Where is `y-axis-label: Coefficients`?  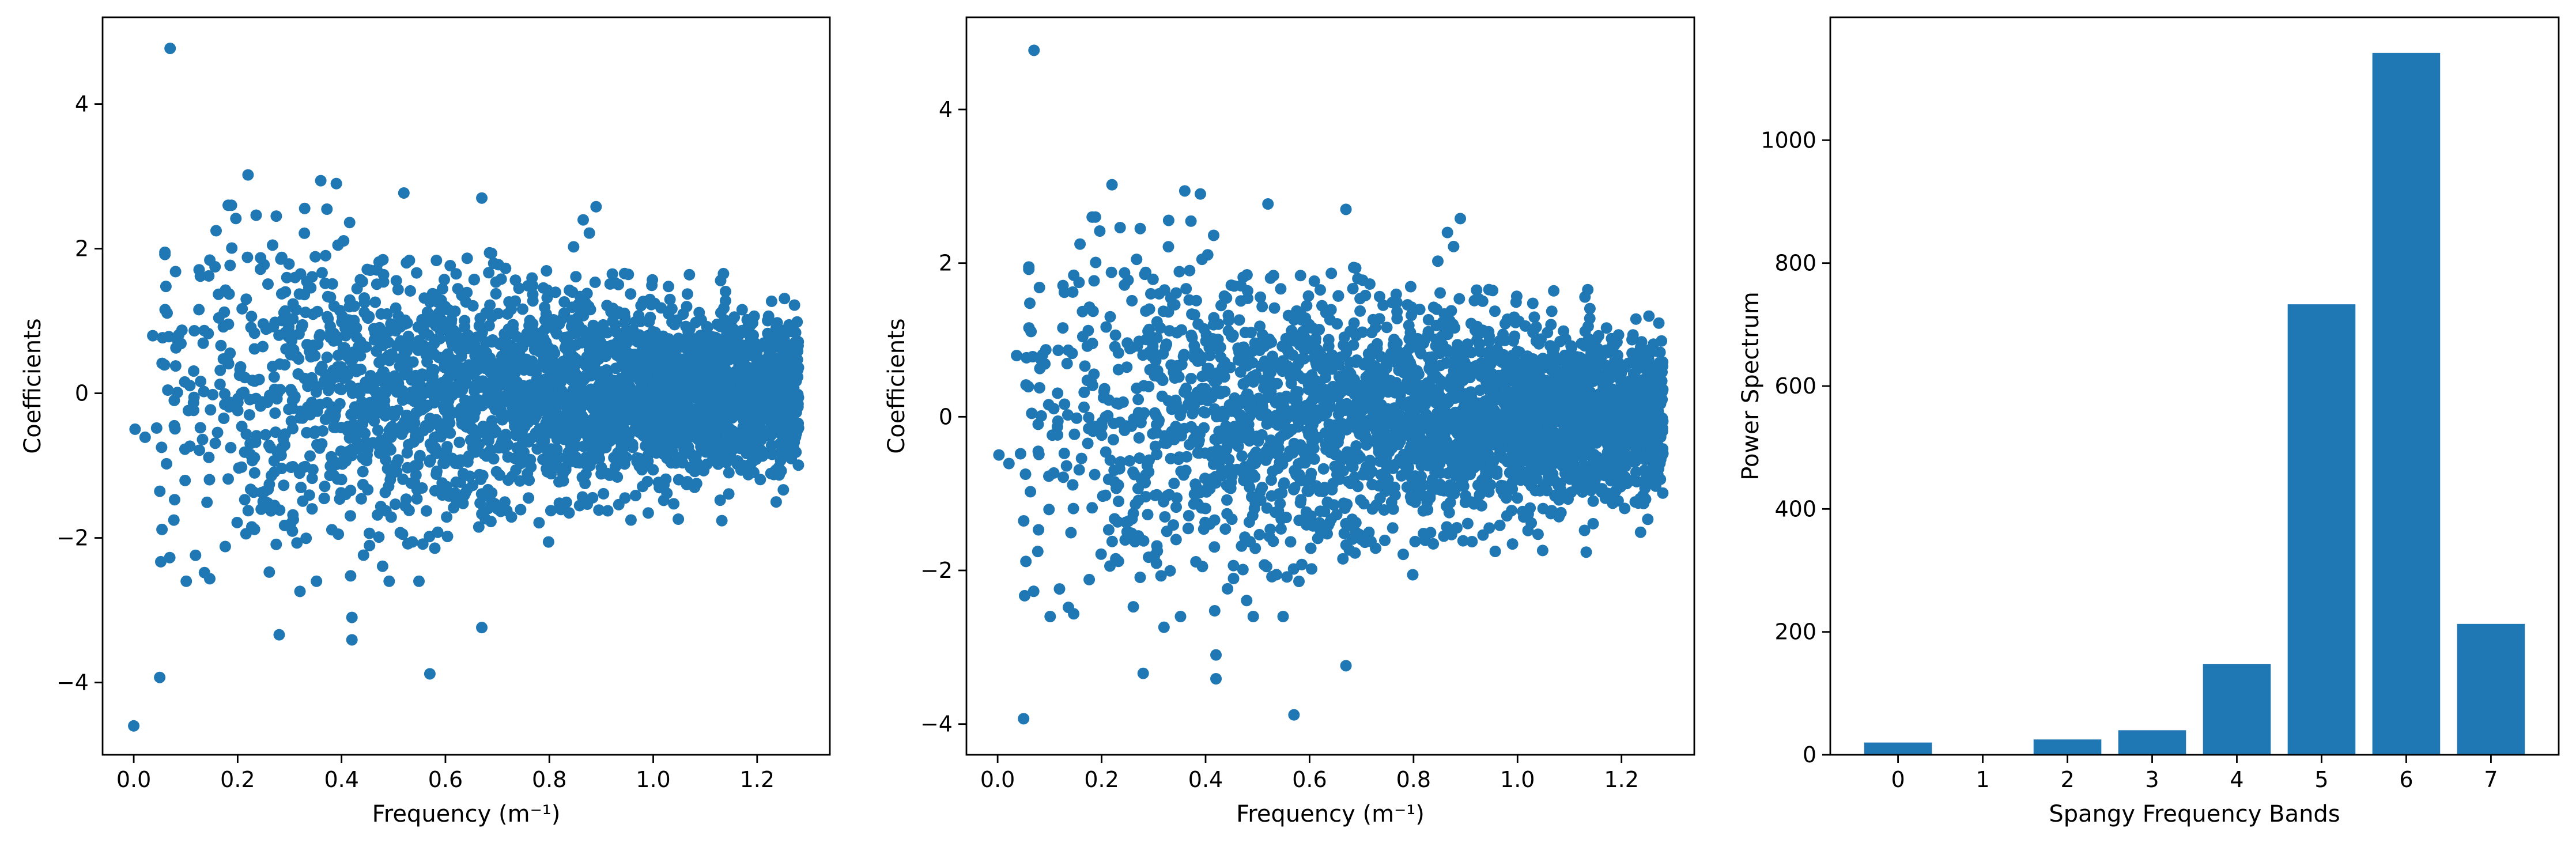 y-axis-label: Coefficients is located at coordinates (33, 385).